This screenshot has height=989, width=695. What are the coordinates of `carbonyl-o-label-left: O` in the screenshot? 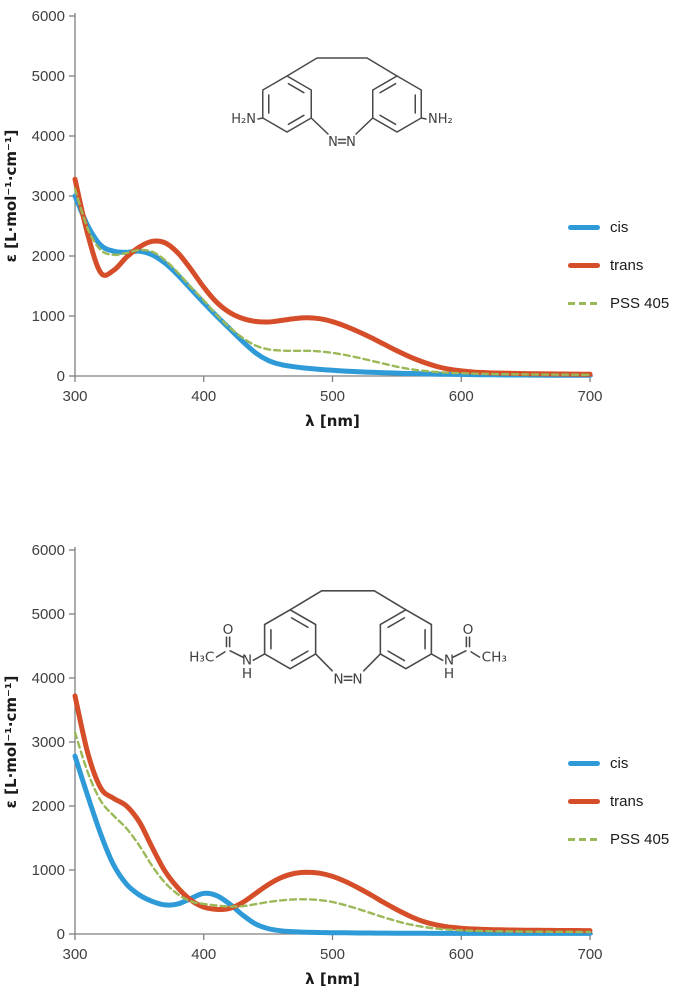 It's located at (228, 630).